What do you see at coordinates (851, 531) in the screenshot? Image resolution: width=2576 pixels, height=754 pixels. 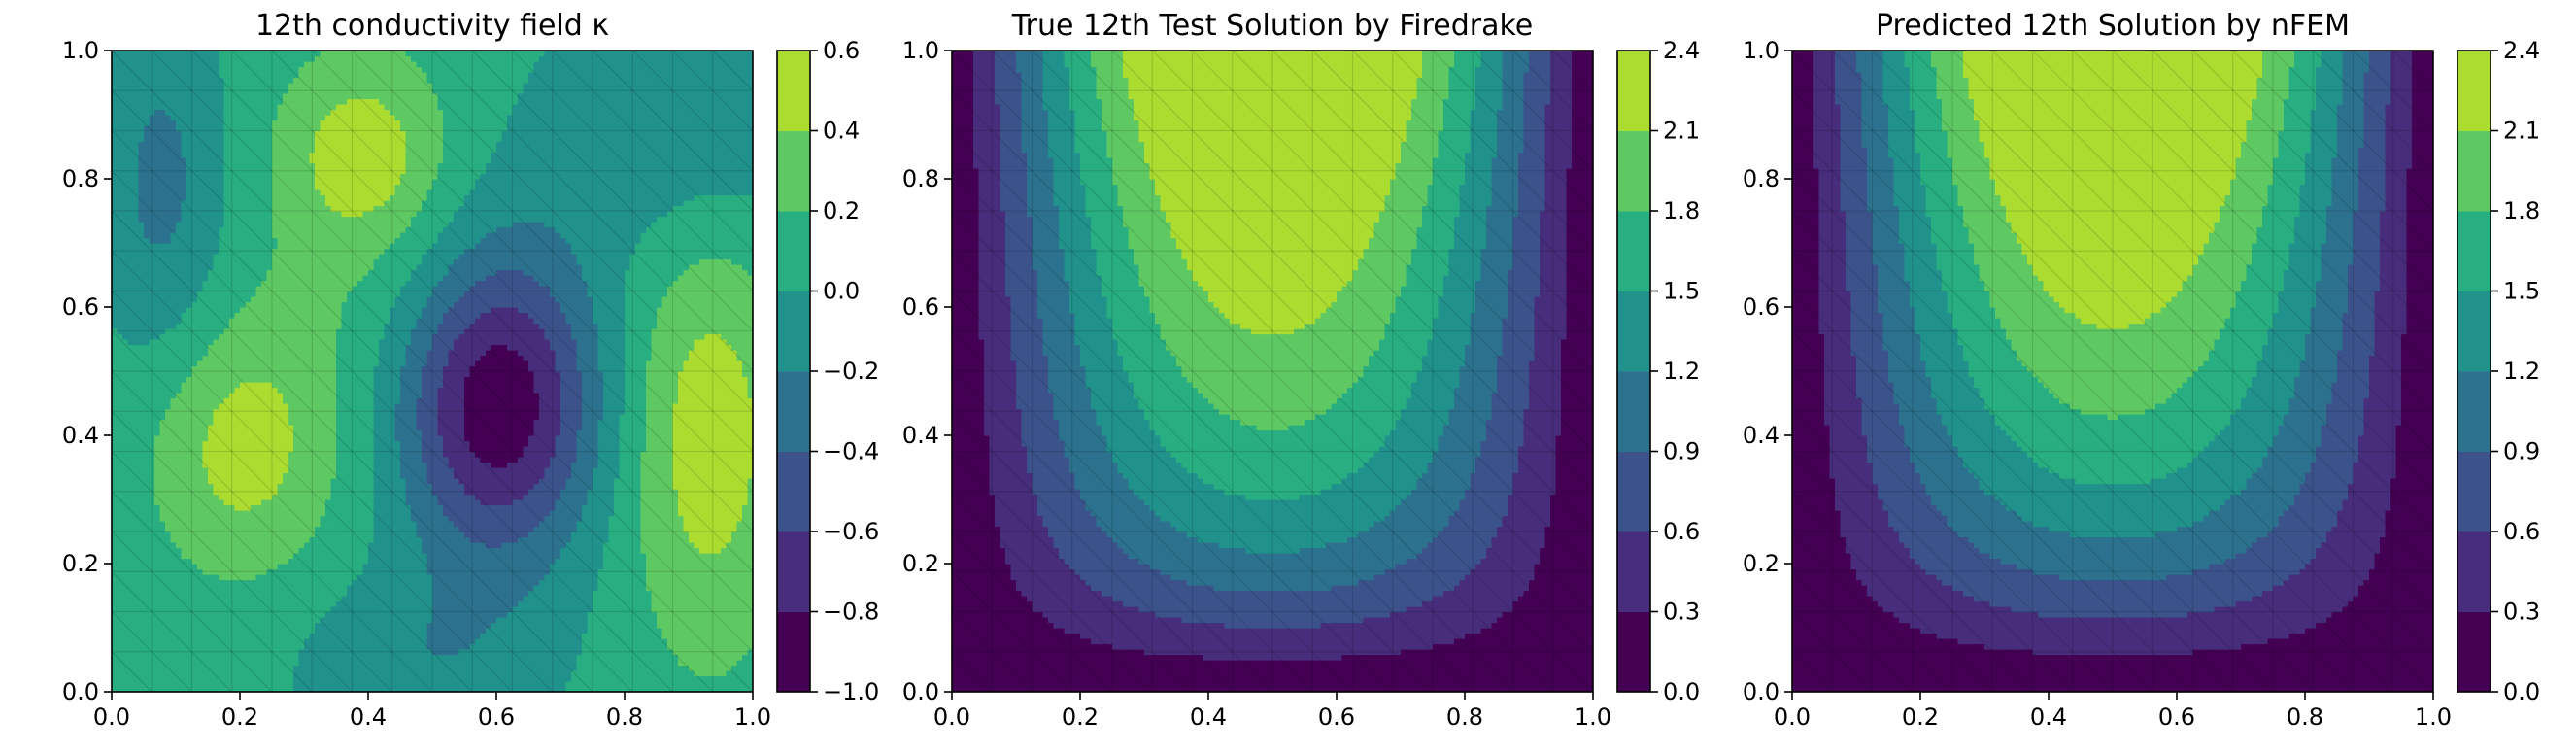 I see `colorbar-tick-label: −0.6` at bounding box center [851, 531].